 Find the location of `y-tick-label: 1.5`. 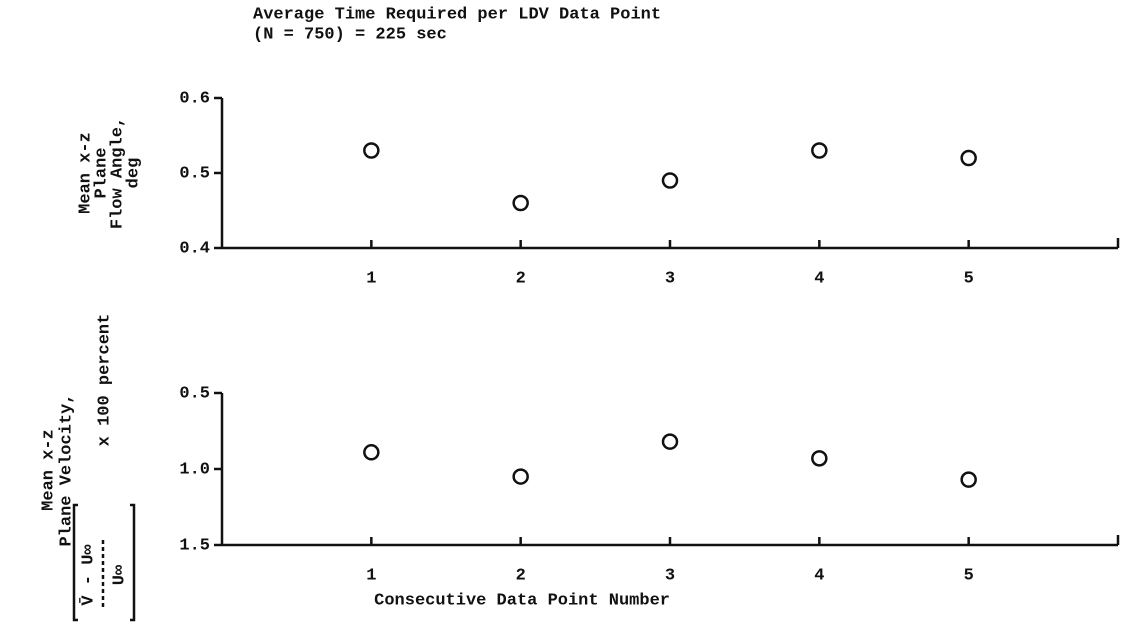

y-tick-label: 1.5 is located at coordinates (194, 545).